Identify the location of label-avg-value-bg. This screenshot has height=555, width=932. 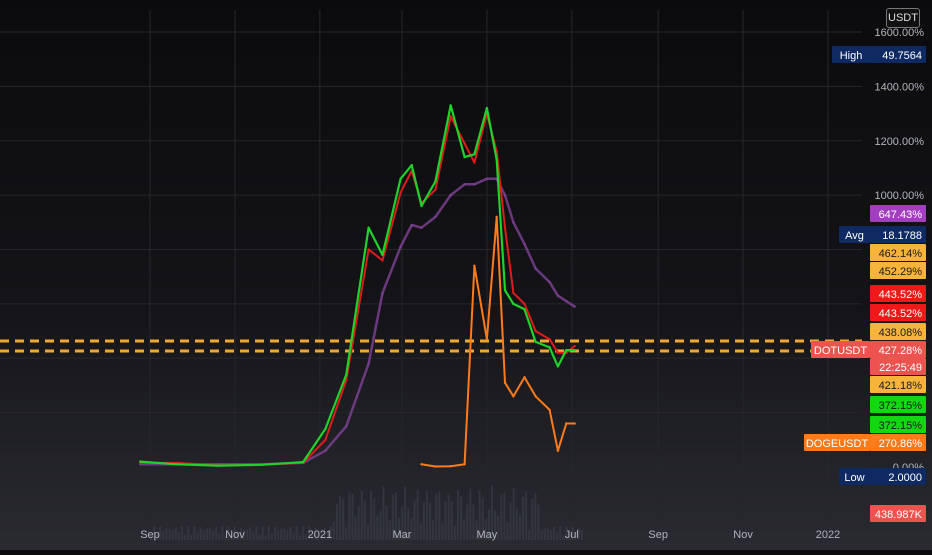
(898, 234).